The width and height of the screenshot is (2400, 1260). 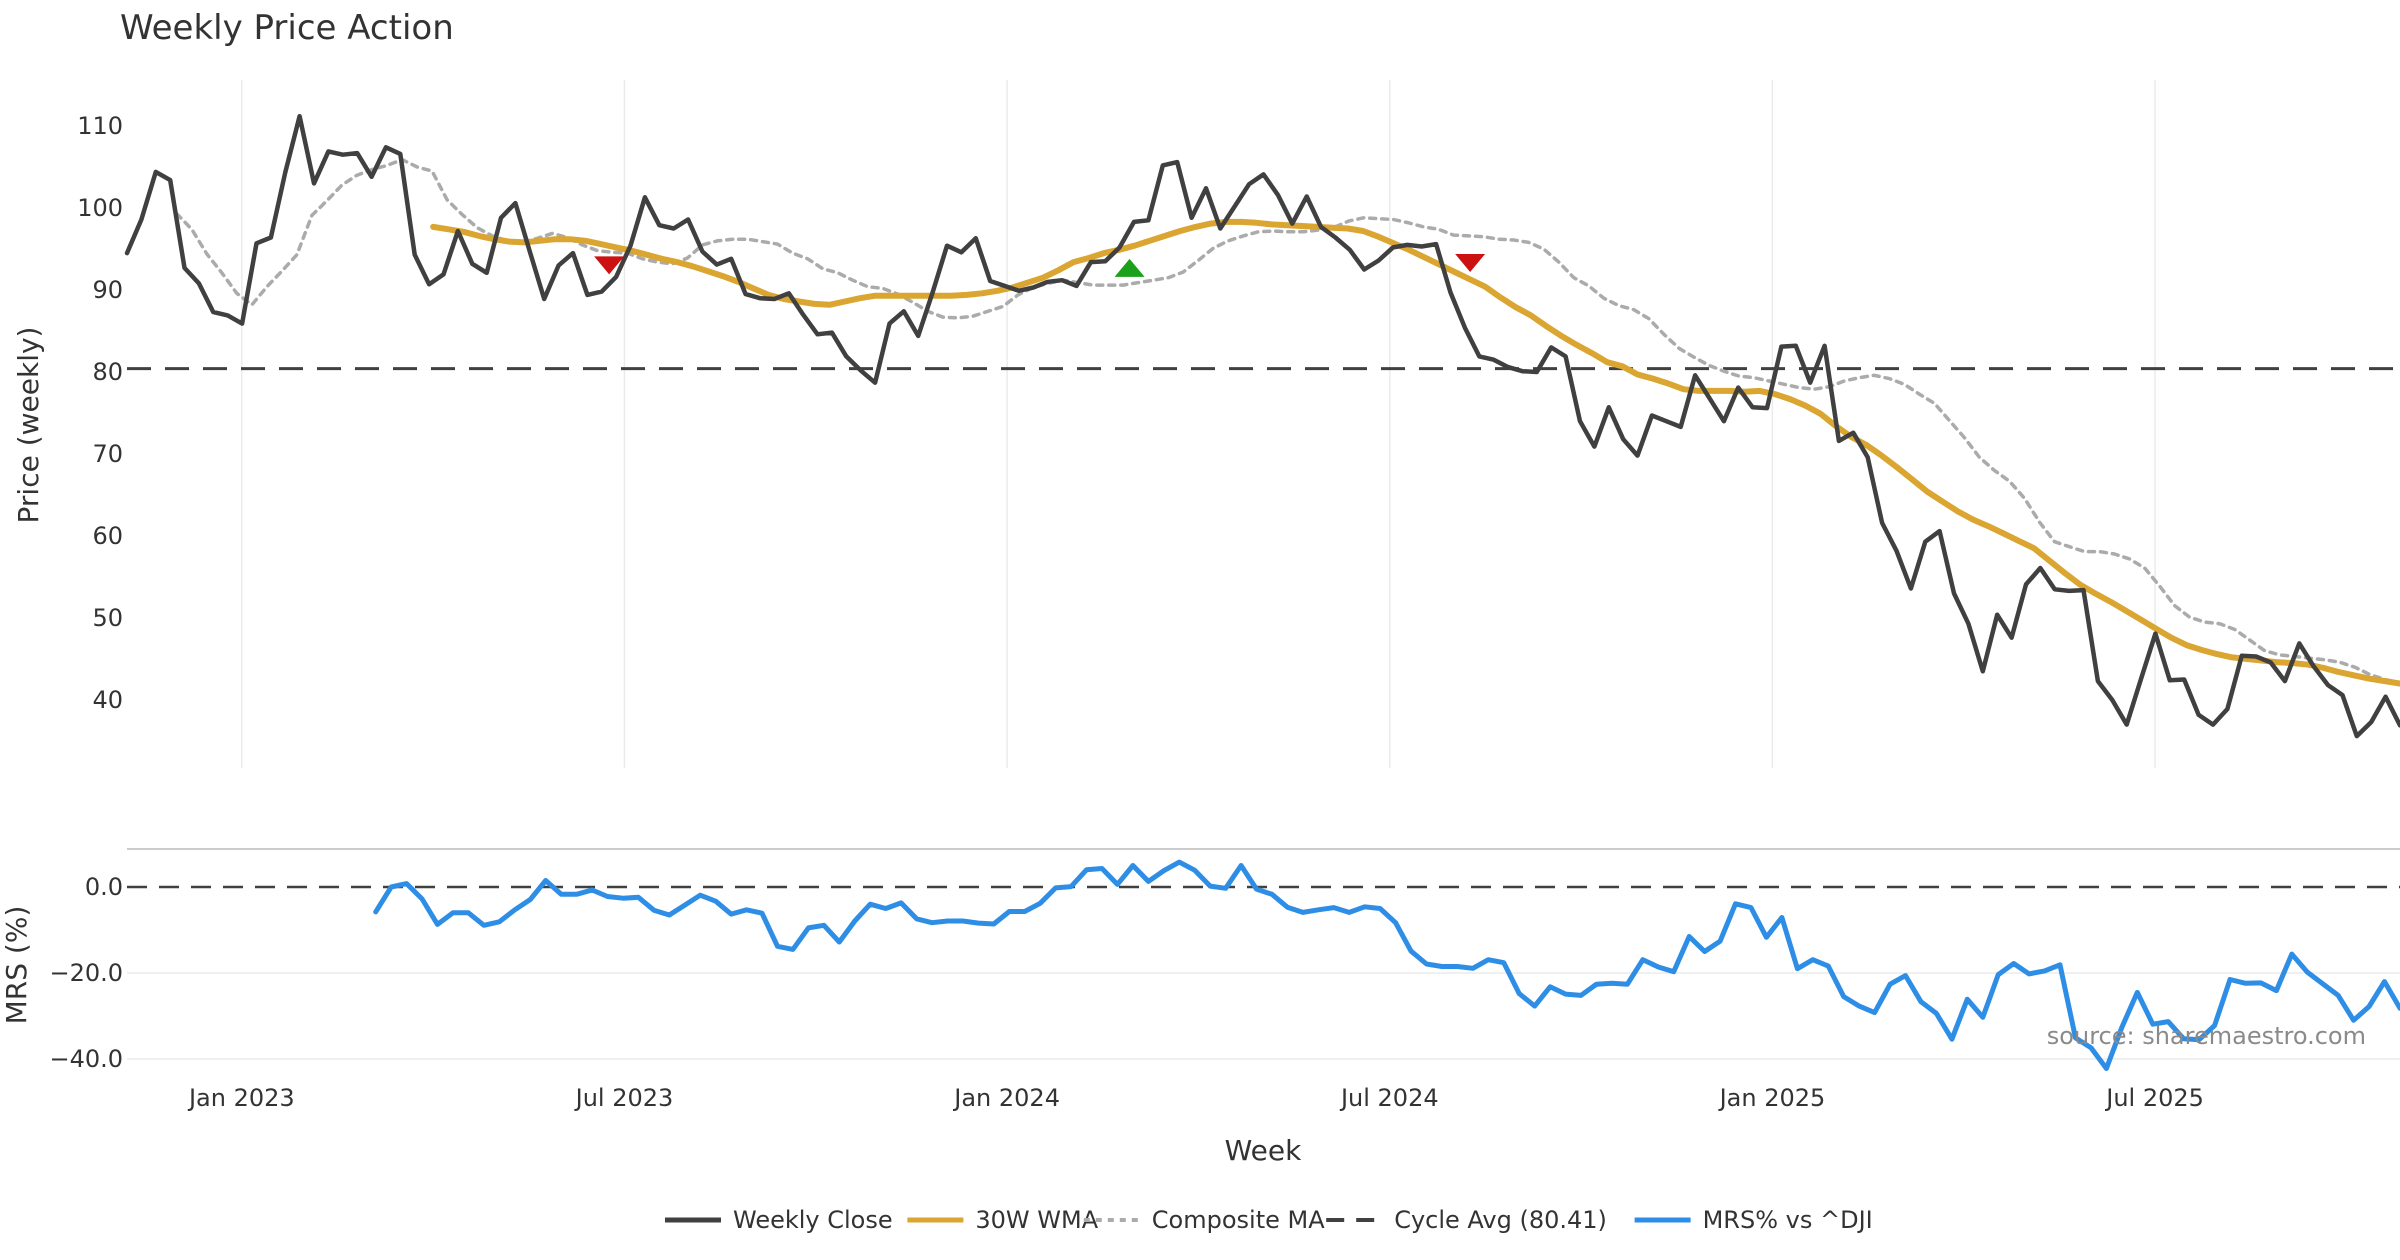 What do you see at coordinates (1772, 1098) in the screenshot?
I see `x-tick-label: Jan 2025` at bounding box center [1772, 1098].